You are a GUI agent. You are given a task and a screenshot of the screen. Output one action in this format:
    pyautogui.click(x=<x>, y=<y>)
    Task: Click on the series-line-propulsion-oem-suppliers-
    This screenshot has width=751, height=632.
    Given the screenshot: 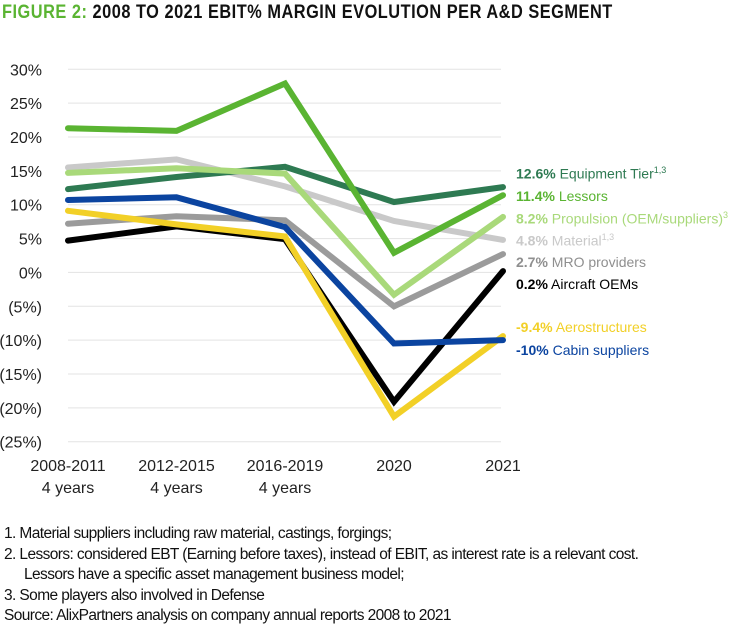 What is the action you would take?
    pyautogui.click(x=285, y=232)
    